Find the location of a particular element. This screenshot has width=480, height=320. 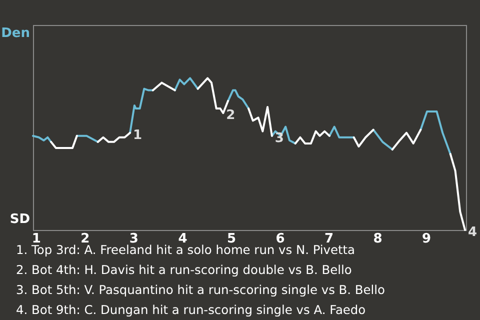

text: Den is located at coordinates (15, 33).